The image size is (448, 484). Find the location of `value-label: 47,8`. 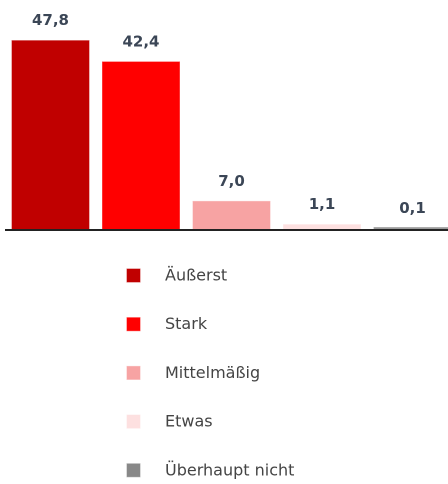

value-label: 47,8 is located at coordinates (50, 20).